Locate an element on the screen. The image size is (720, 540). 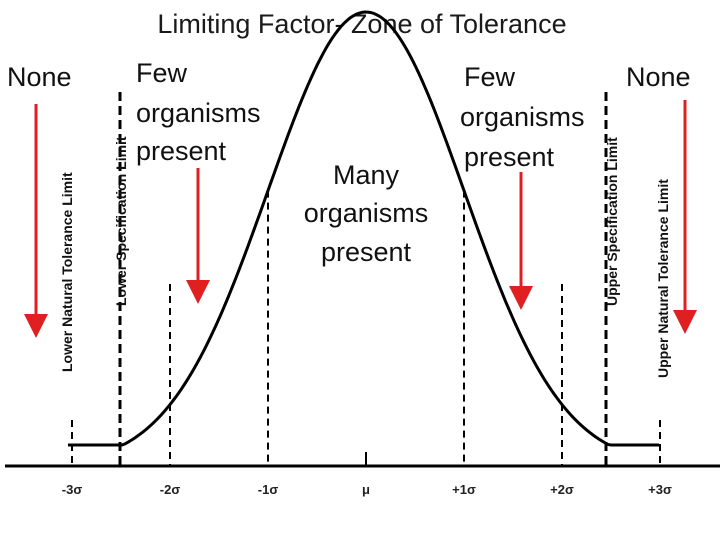
upper-natural-limit-label: Upper Natural Tolerance Limit is located at coordinates (663, 278).